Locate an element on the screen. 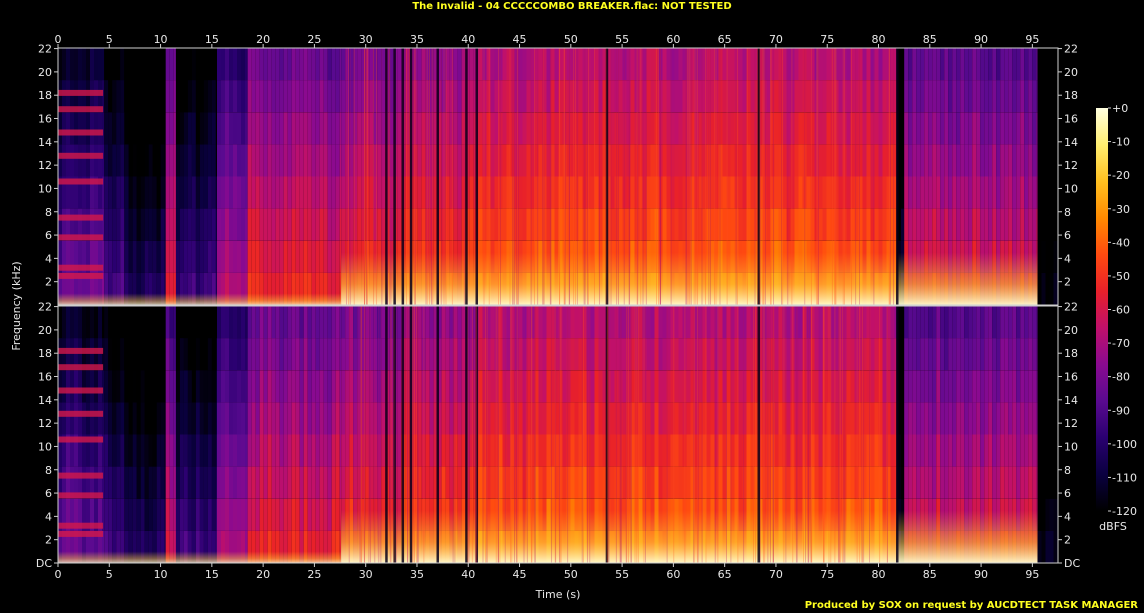  x-tick-label: 60 is located at coordinates (673, 574).